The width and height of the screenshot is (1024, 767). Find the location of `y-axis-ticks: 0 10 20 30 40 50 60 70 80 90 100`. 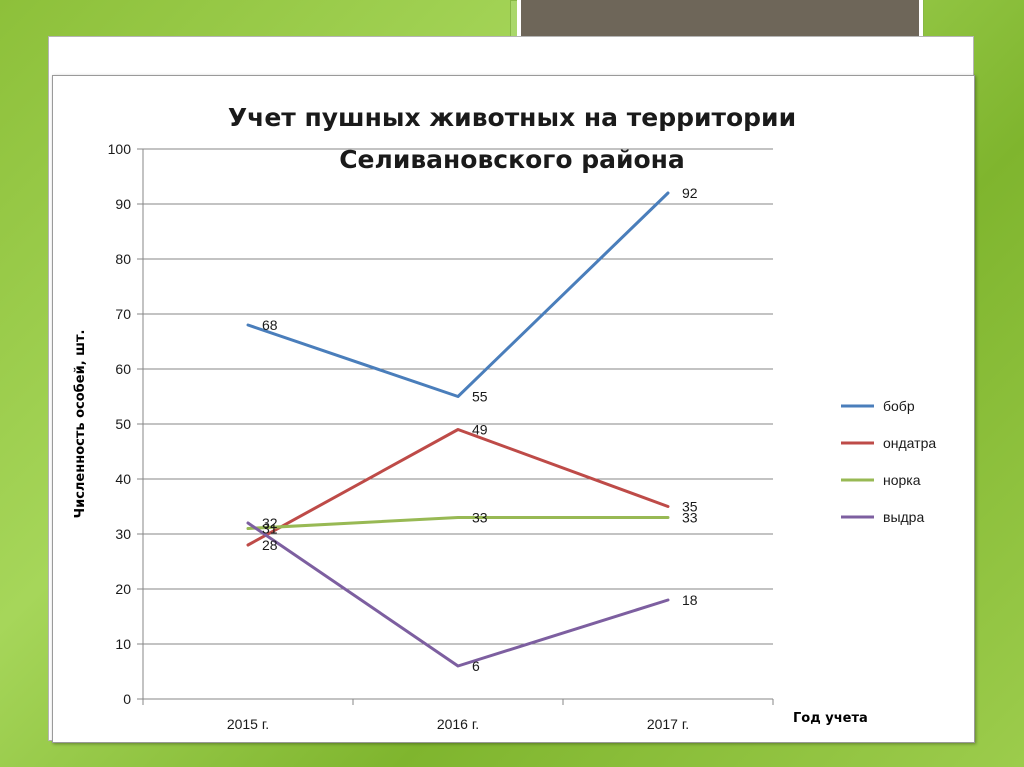

y-axis-ticks: 0 10 20 30 40 50 60 70 80 90 100 is located at coordinates (125, 424).